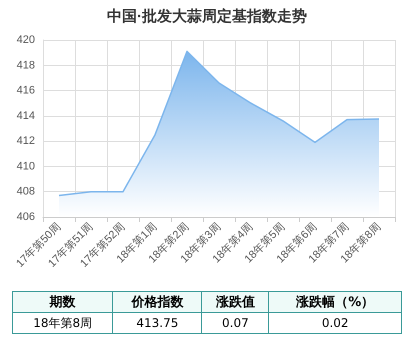  What do you see at coordinates (235, 323) in the screenshot?
I see `text: 0.07` at bounding box center [235, 323].